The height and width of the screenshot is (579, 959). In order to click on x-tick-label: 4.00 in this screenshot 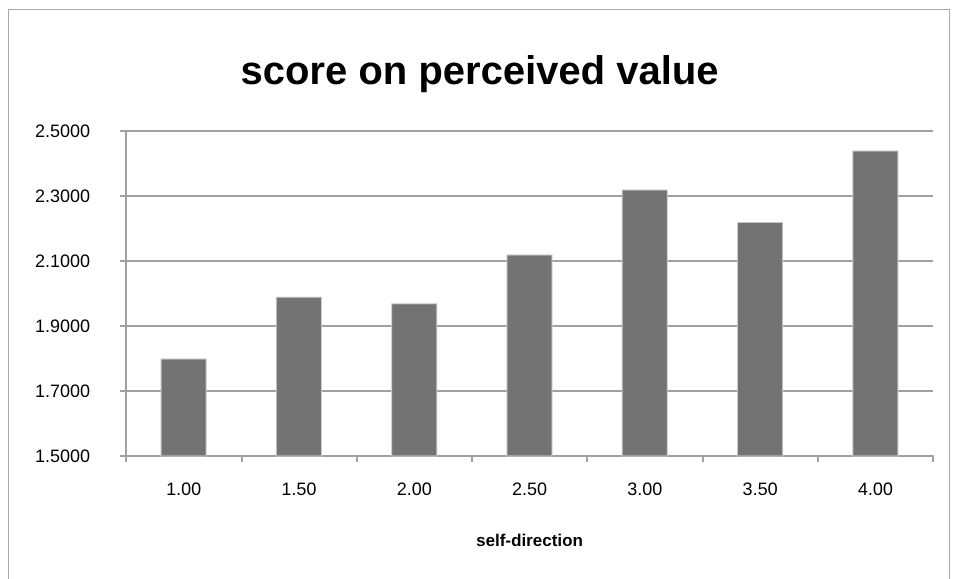, I will do `click(875, 489)`.